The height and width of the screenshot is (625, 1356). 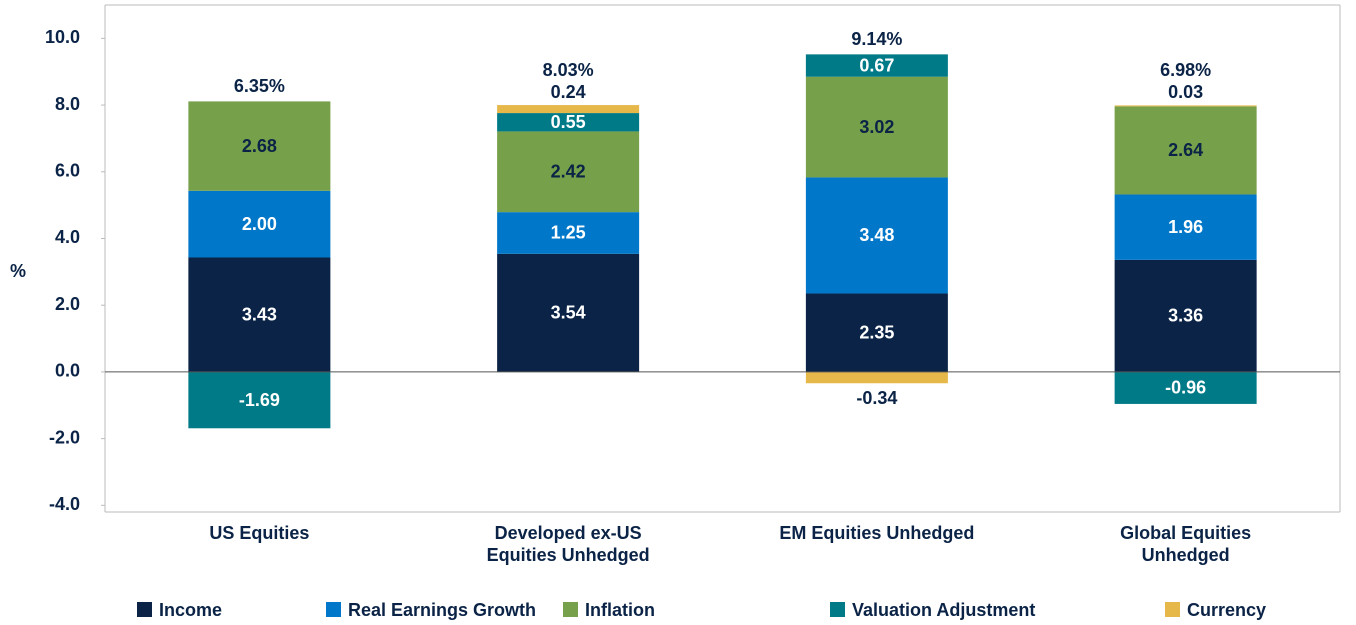 I want to click on total-label: 6.35%, so click(x=259, y=86).